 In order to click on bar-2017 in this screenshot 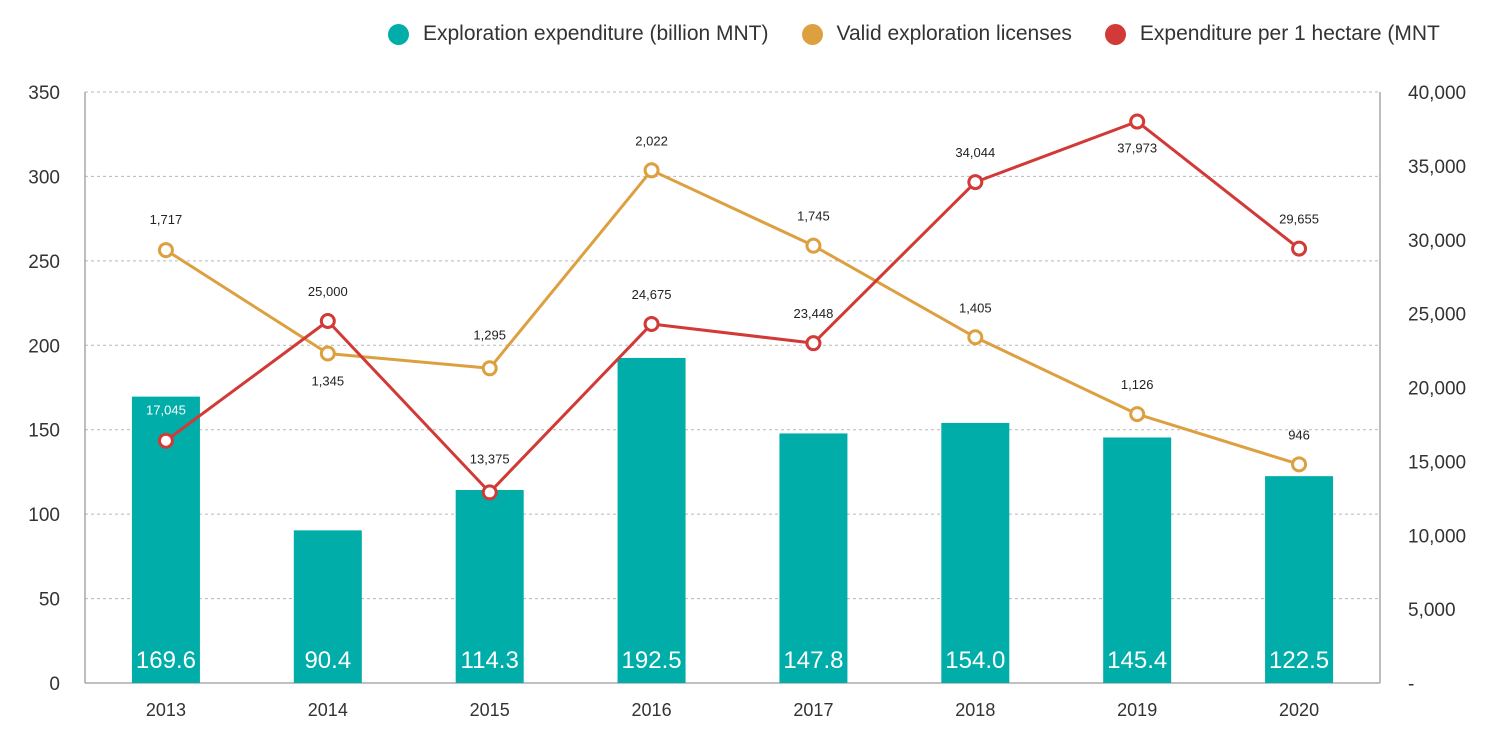, I will do `click(813, 558)`.